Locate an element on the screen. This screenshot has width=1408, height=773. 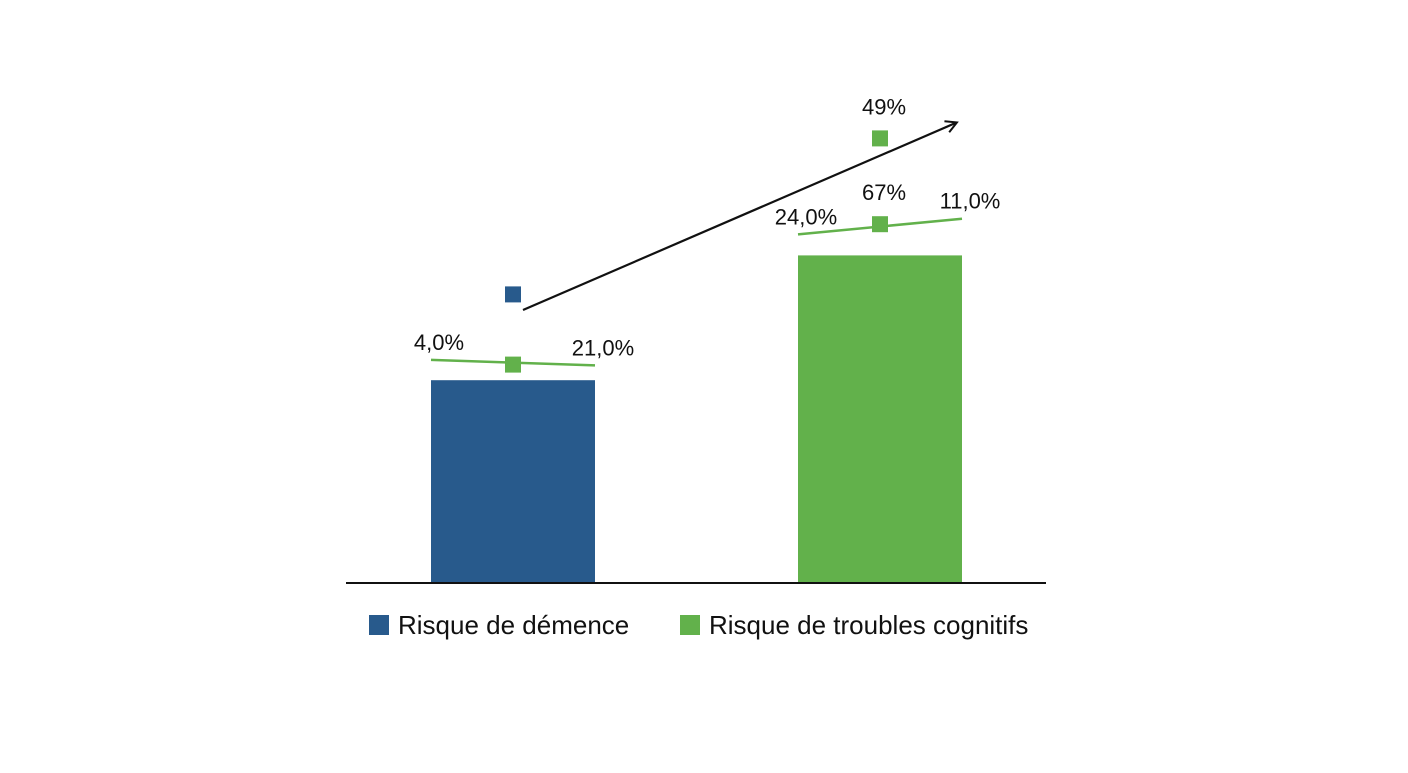
range-left-label-2: 24,0% is located at coordinates (806, 216).